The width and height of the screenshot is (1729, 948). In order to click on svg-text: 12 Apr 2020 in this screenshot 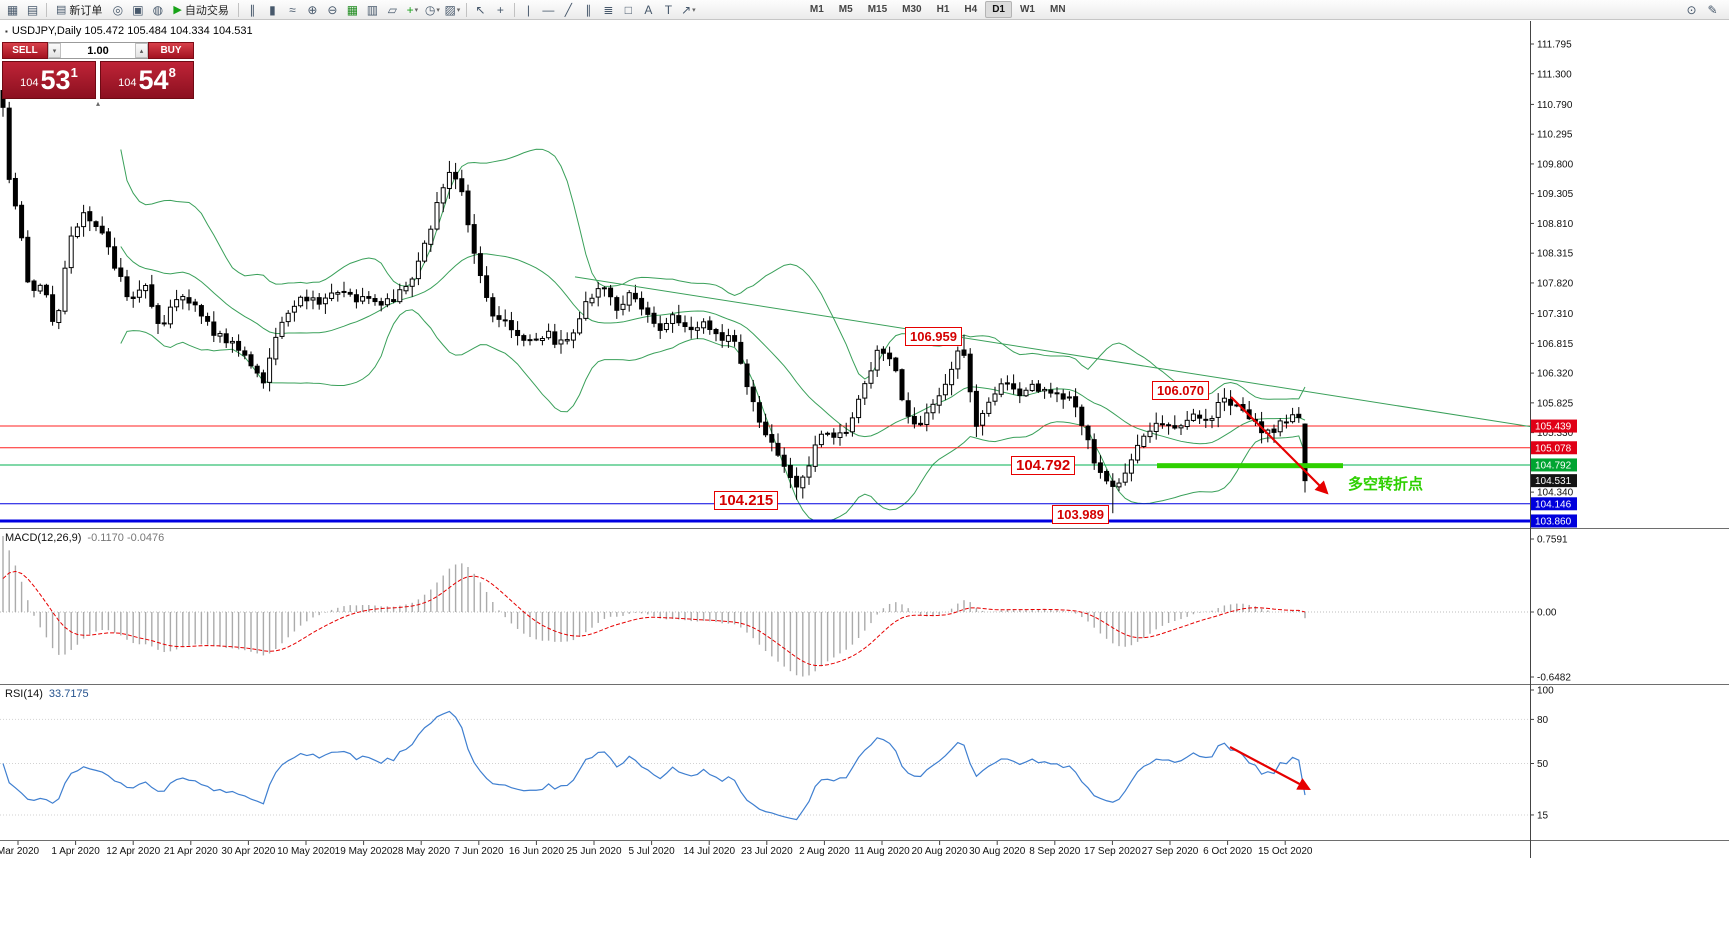, I will do `click(133, 851)`.